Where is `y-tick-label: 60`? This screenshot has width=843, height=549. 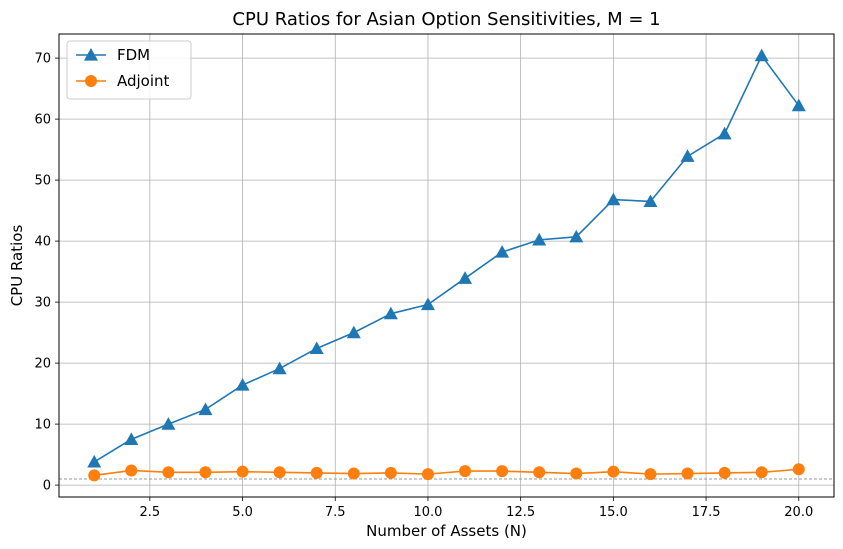
y-tick-label: 60 is located at coordinates (42, 120).